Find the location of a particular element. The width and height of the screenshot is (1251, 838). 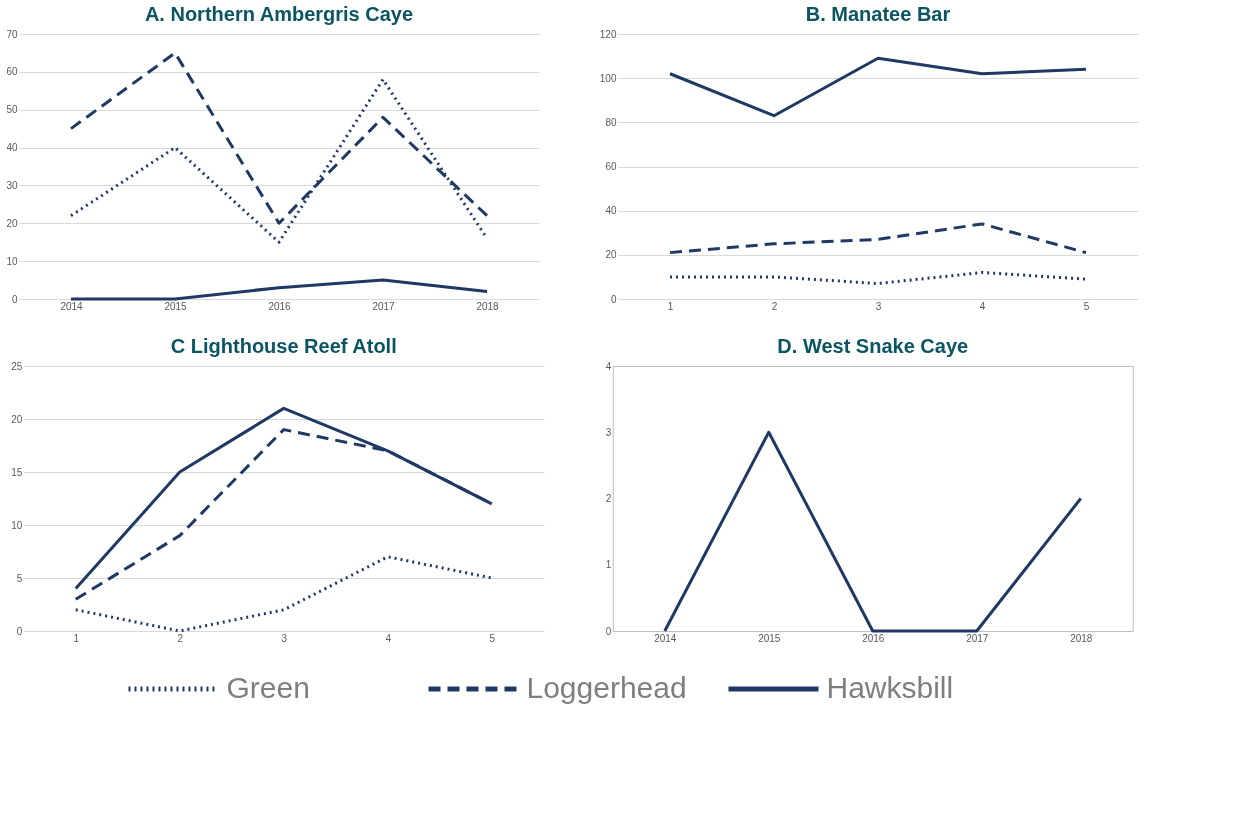

chart-title: C Lighthouse Reef Atoll is located at coordinates (283, 346).